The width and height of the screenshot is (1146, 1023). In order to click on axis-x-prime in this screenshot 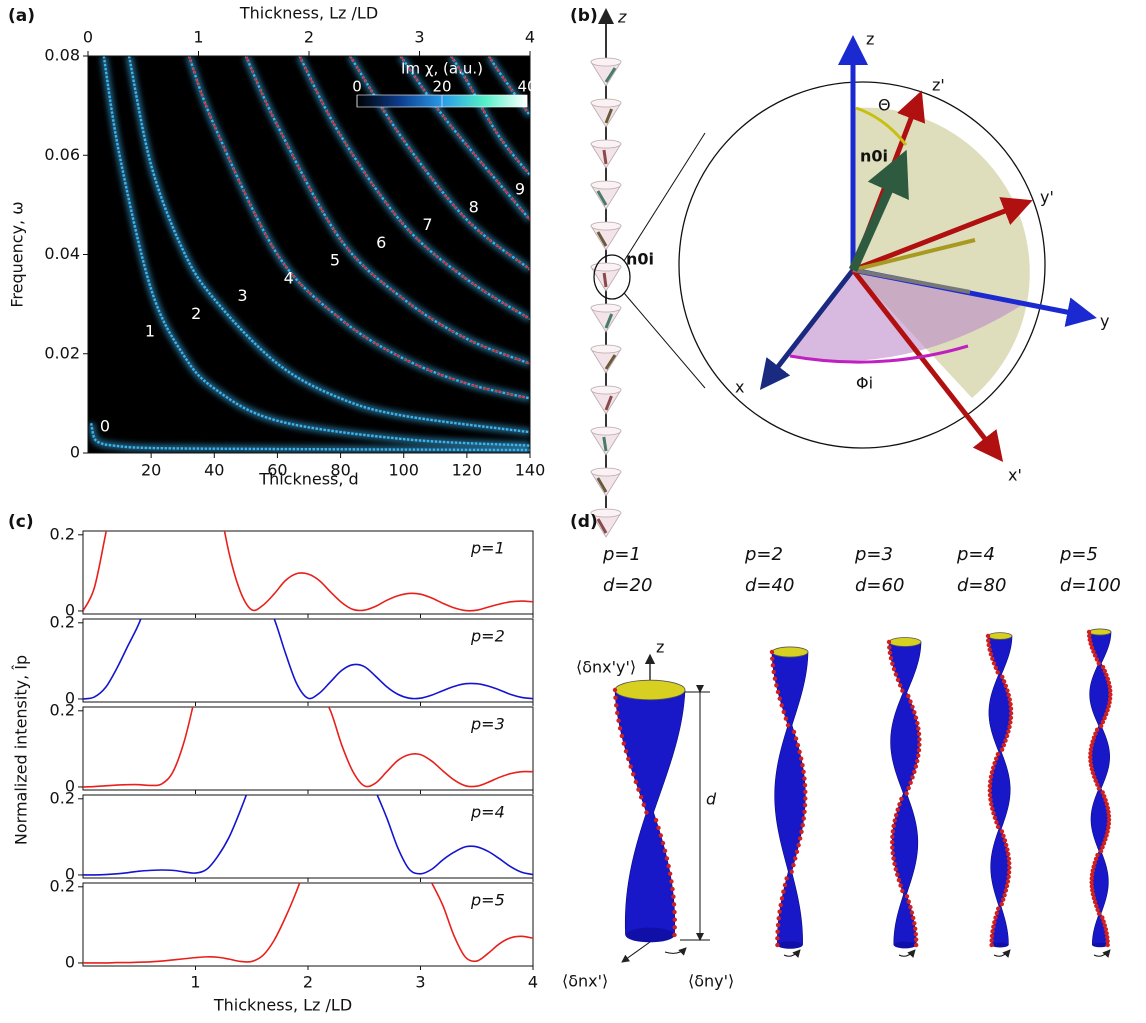, I will do `click(927, 365)`.